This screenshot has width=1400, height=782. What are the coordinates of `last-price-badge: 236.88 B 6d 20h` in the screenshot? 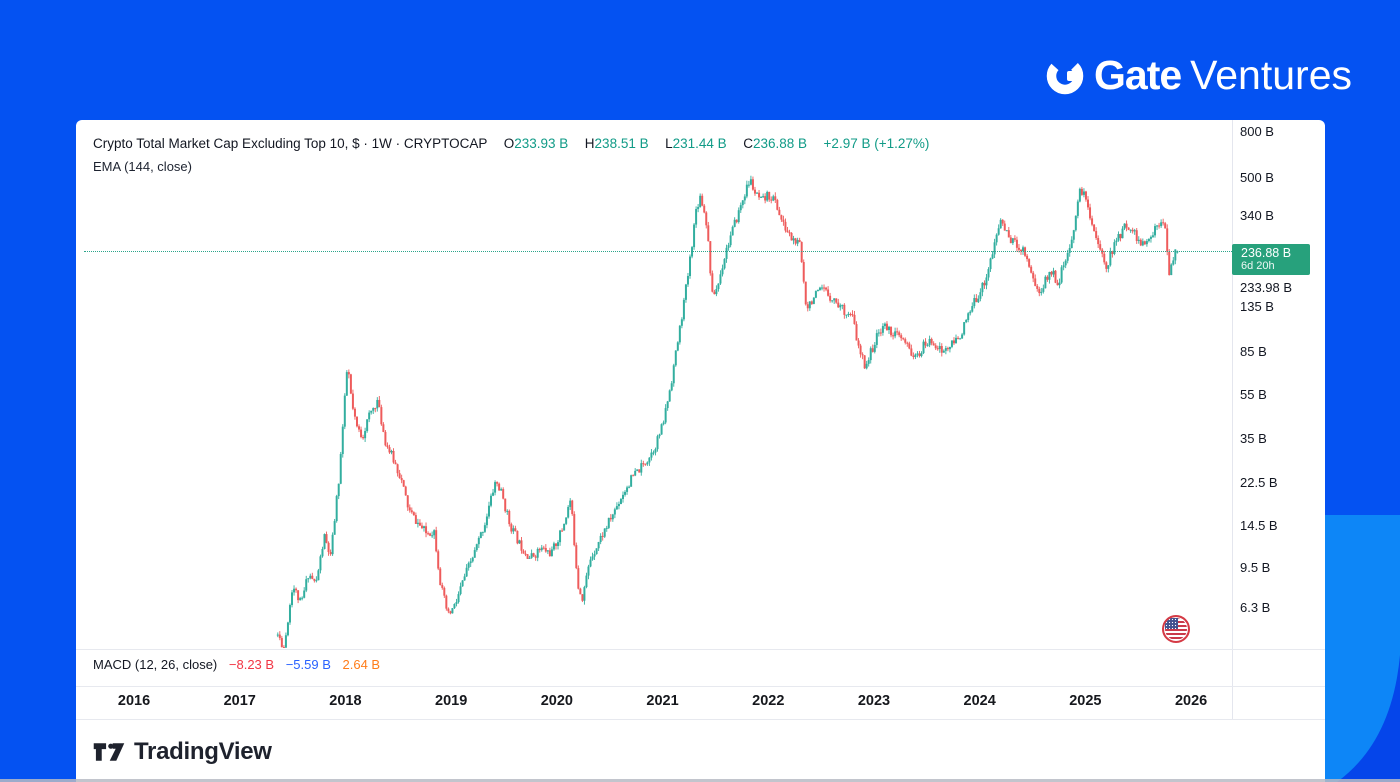 It's located at (1271, 260).